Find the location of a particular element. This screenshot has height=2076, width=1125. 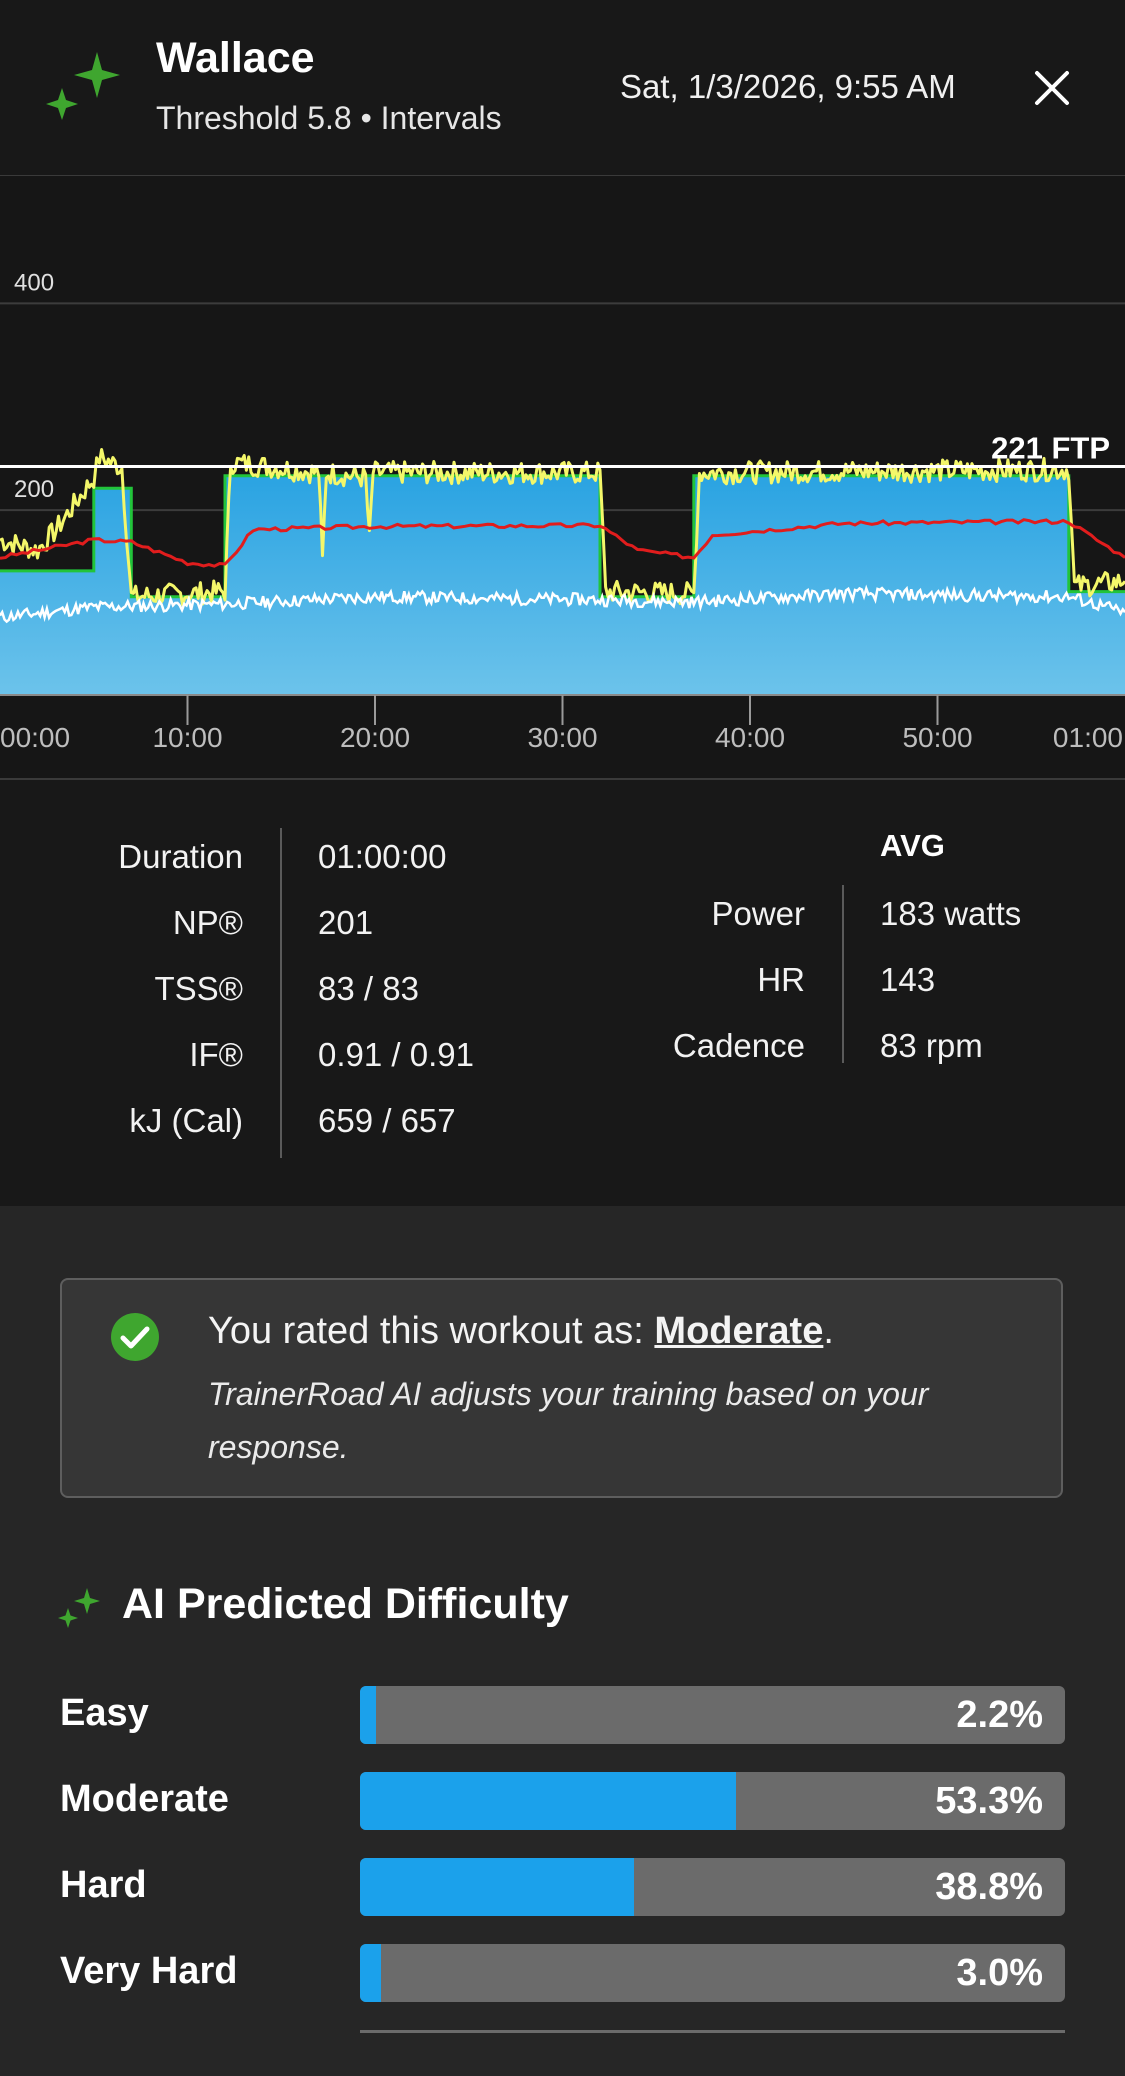

ftp-label: 221 FTP is located at coordinates (1050, 447).